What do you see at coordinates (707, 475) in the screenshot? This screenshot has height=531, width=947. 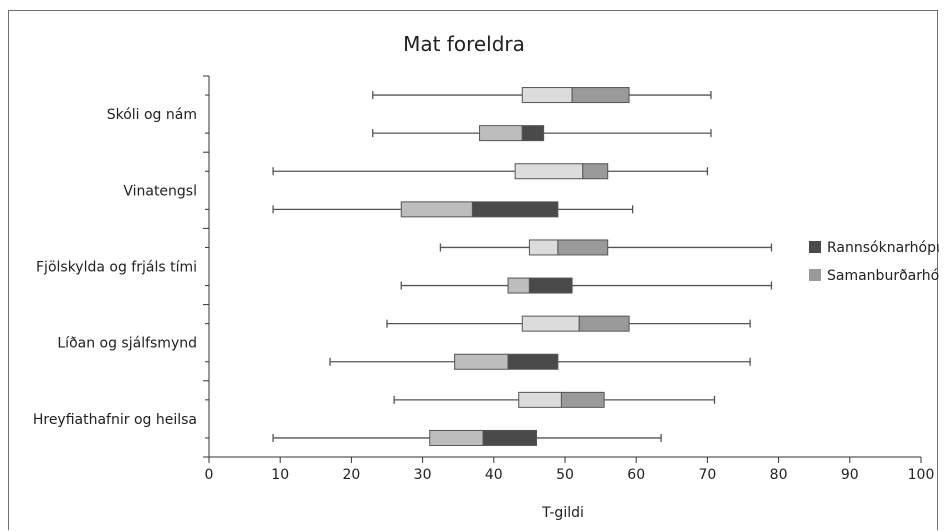 I see `x-tick-label: 70` at bounding box center [707, 475].